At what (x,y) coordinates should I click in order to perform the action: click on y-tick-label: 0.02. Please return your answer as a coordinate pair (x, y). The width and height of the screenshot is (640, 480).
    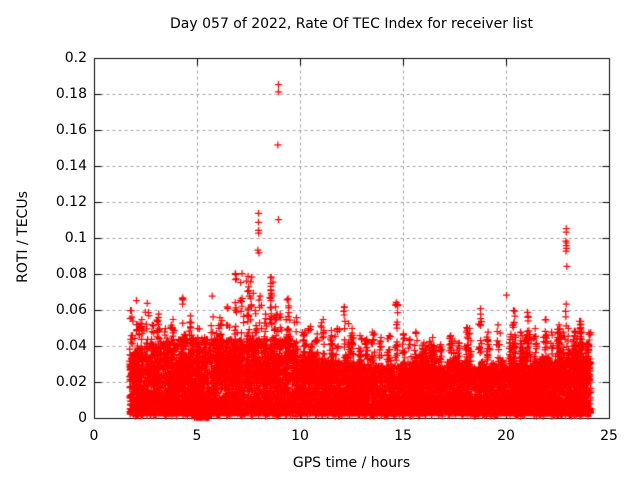
    Looking at the image, I should click on (71, 382).